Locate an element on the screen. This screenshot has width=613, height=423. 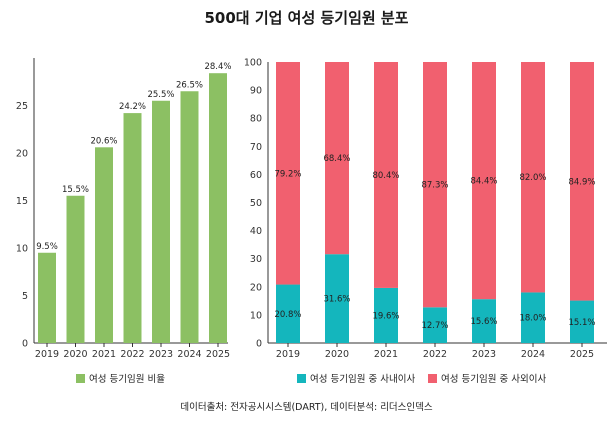
data-label-outside: 82.0% is located at coordinates (532, 178).